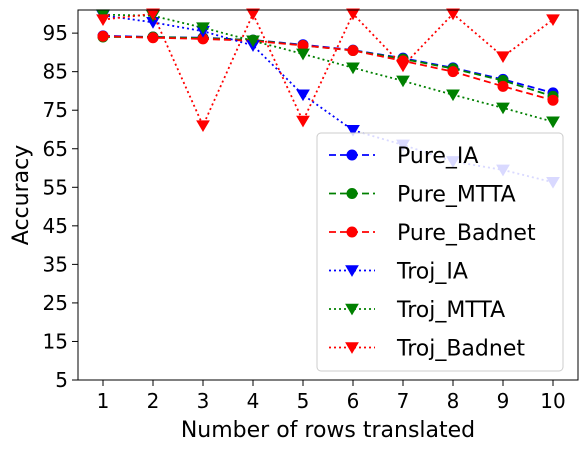 The image size is (587, 452). What do you see at coordinates (503, 401) in the screenshot?
I see `x-tick-label: 9` at bounding box center [503, 401].